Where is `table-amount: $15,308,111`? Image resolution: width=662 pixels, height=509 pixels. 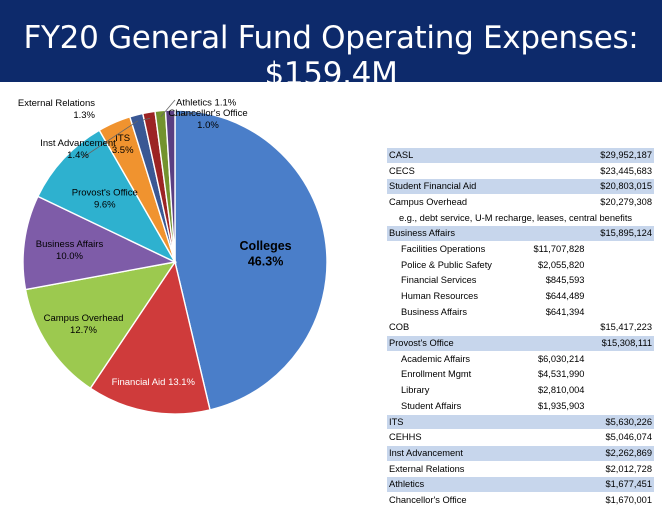 table-amount: $15,308,111 is located at coordinates (620, 343).